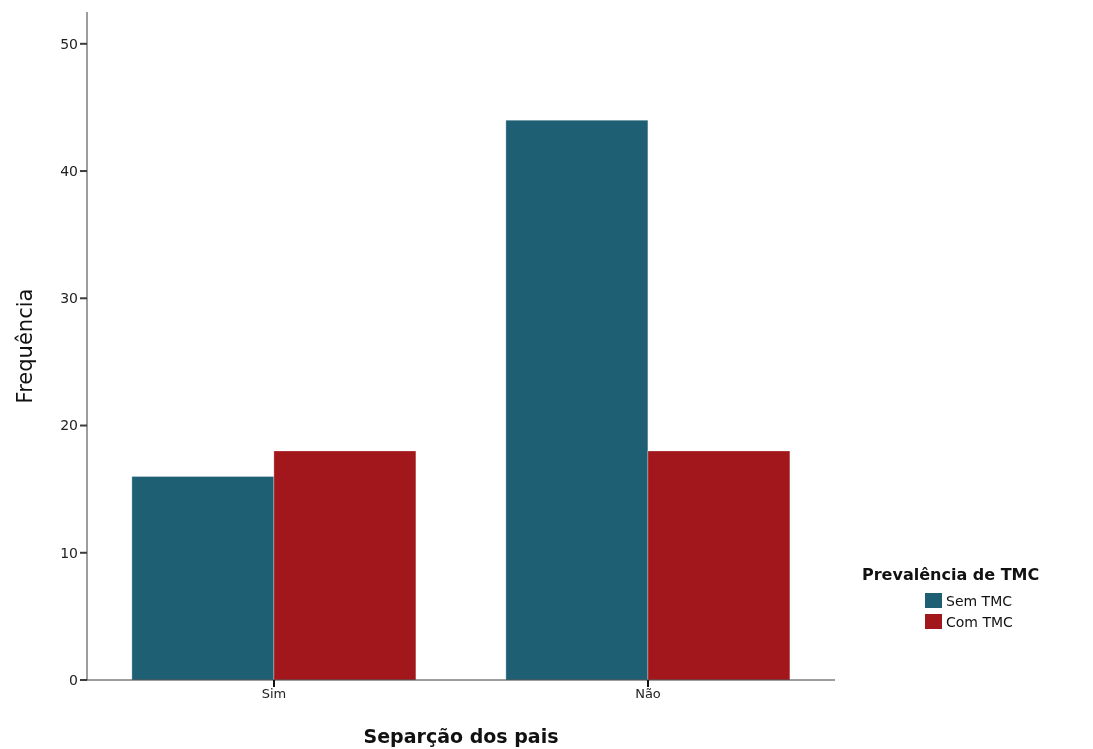 Image resolution: width=1093 pixels, height=749 pixels. I want to click on y-tick-label: 40, so click(69, 171).